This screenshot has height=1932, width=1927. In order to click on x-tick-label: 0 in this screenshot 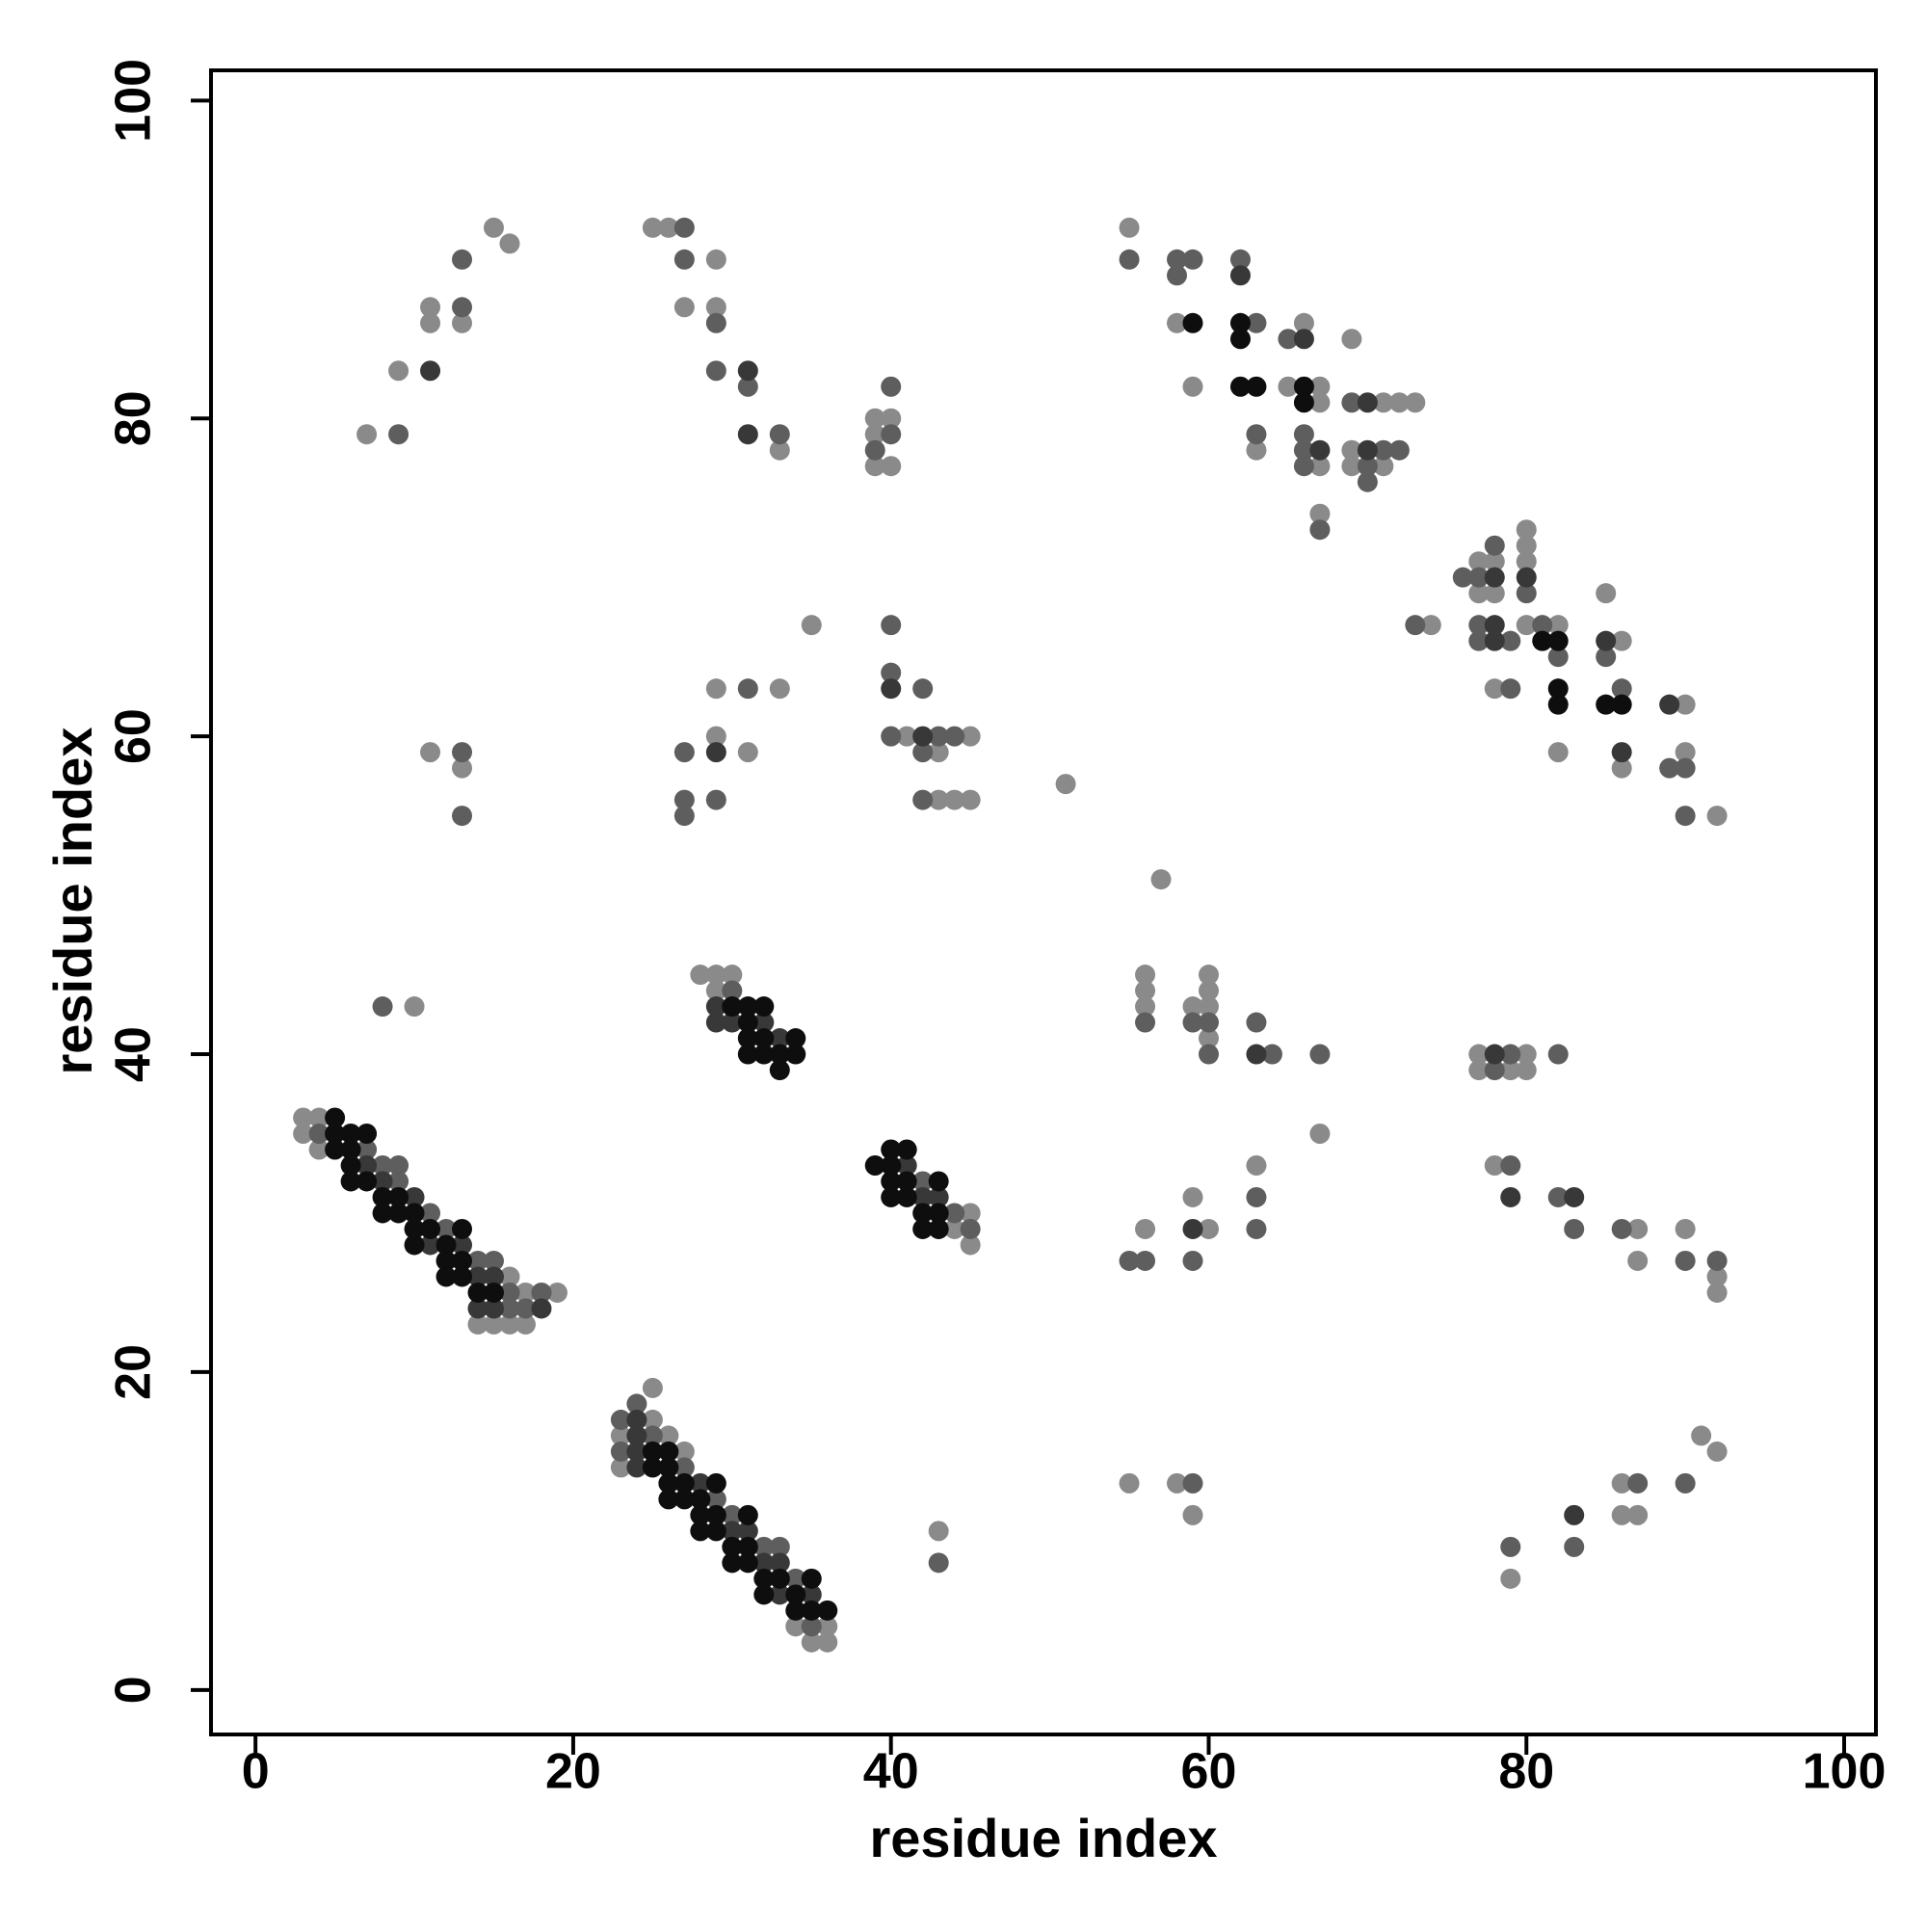, I will do `click(256, 1772)`.